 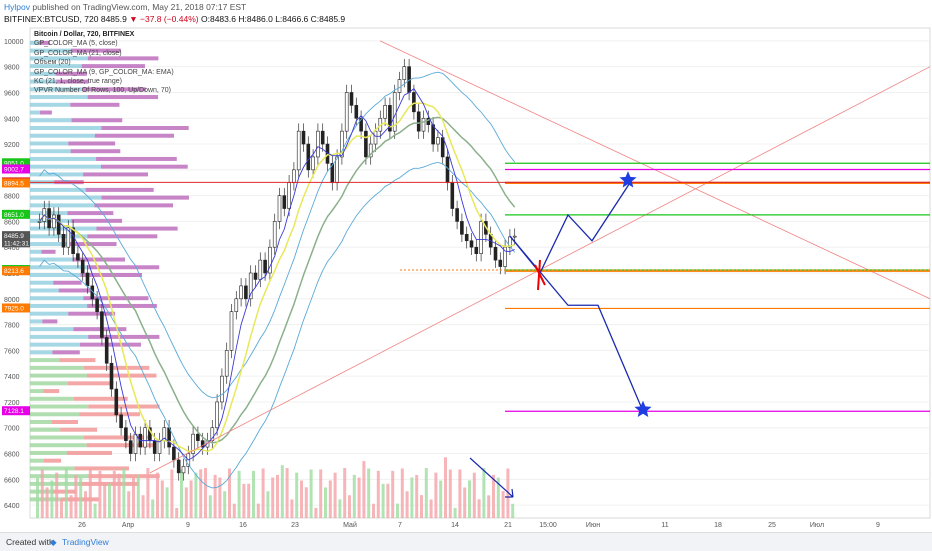 What do you see at coordinates (169, 19) in the screenshot?
I see `price-change: −37.8 (−0.44%)` at bounding box center [169, 19].